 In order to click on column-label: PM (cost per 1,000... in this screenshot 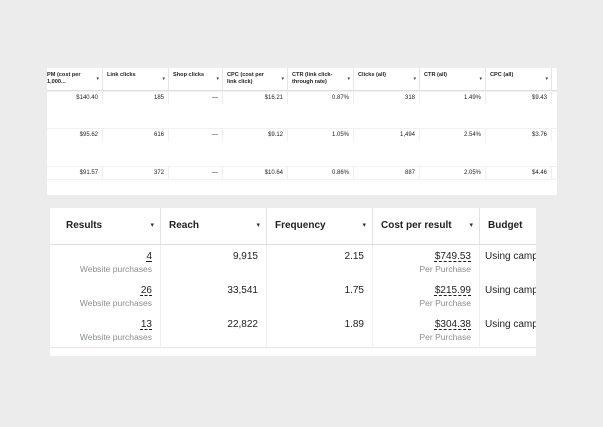, I will do `click(64, 78)`.